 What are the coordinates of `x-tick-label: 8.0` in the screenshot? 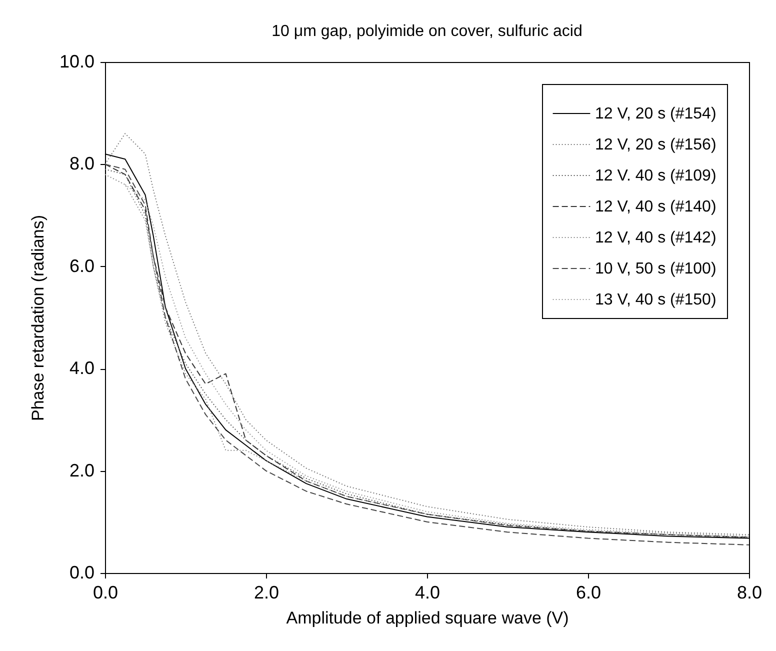 It's located at (749, 592).